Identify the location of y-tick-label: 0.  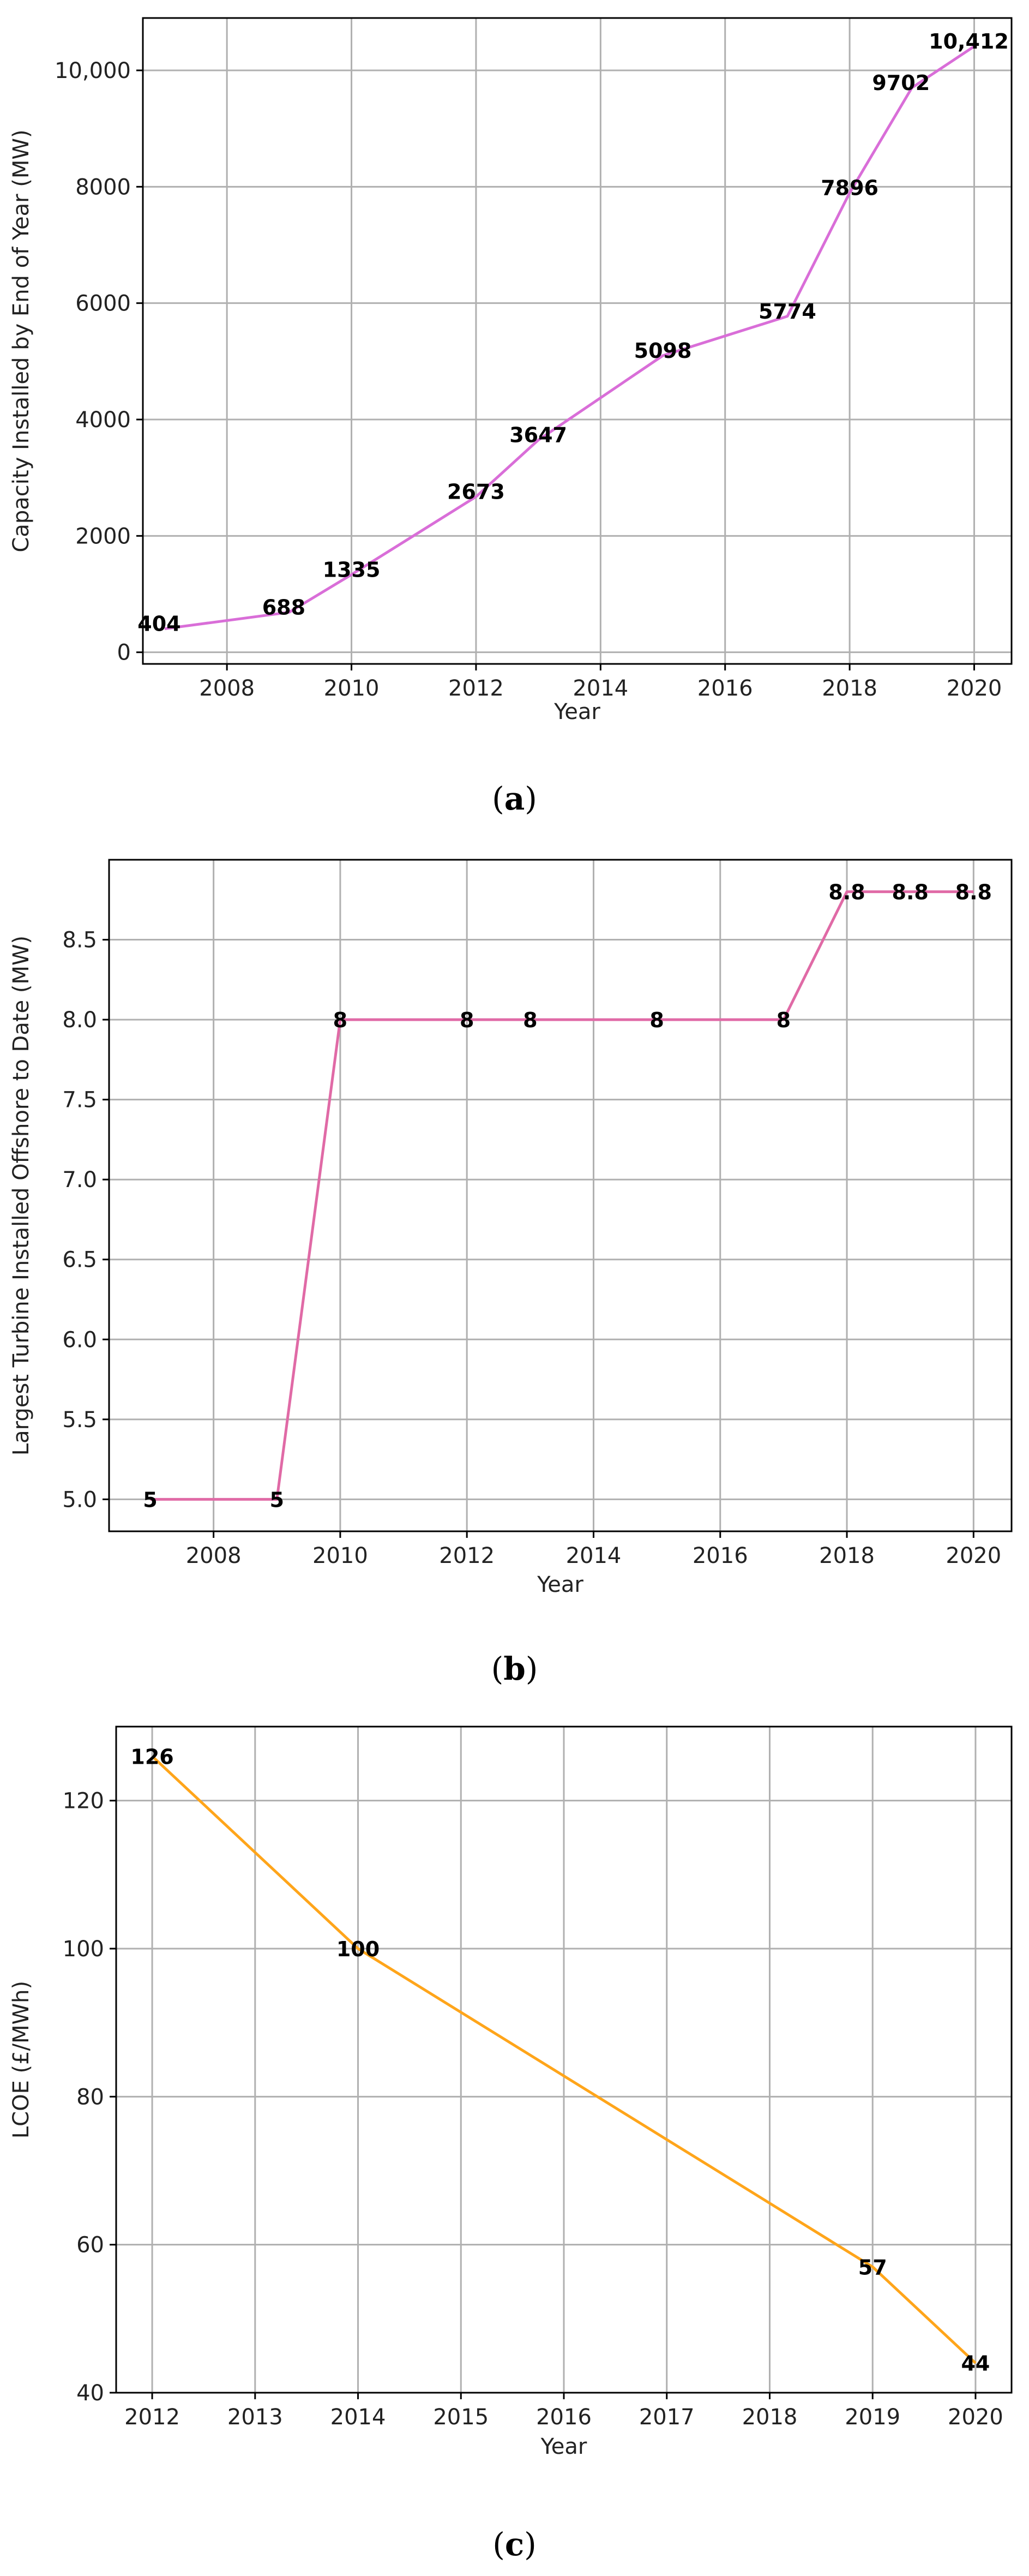
(124, 653).